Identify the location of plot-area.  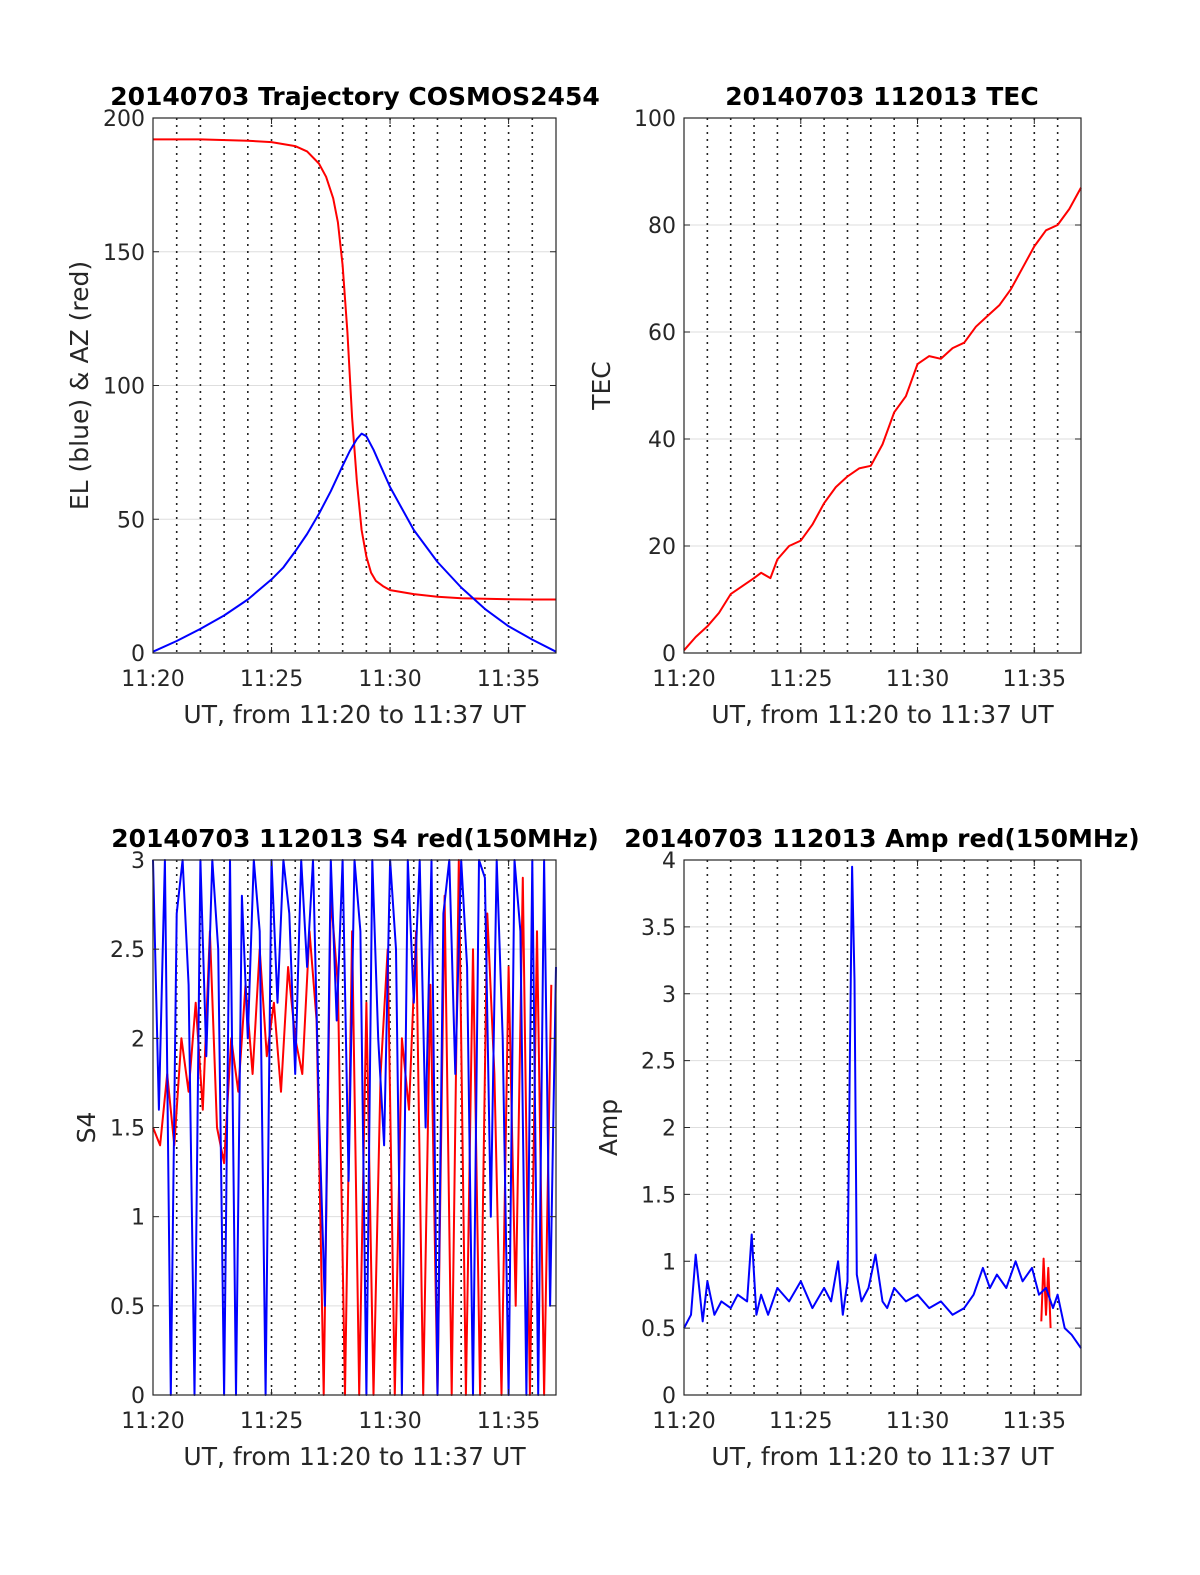
(882, 385).